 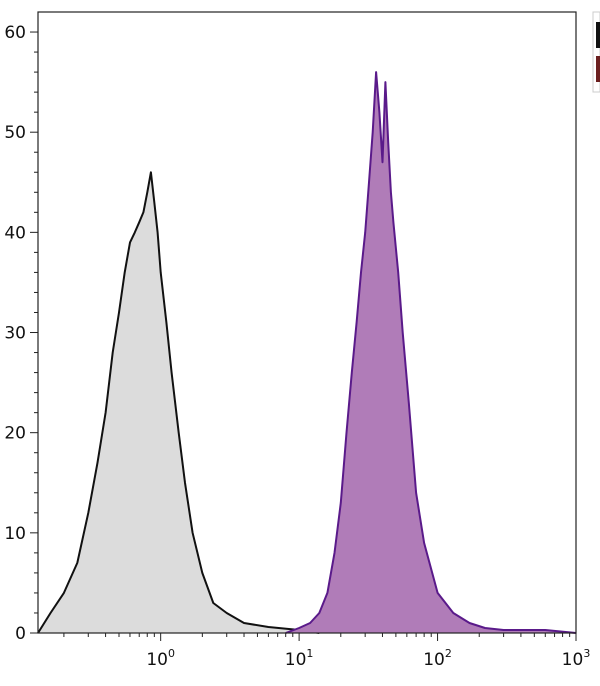 I want to click on y-tick-label: 20, so click(x=15, y=434).